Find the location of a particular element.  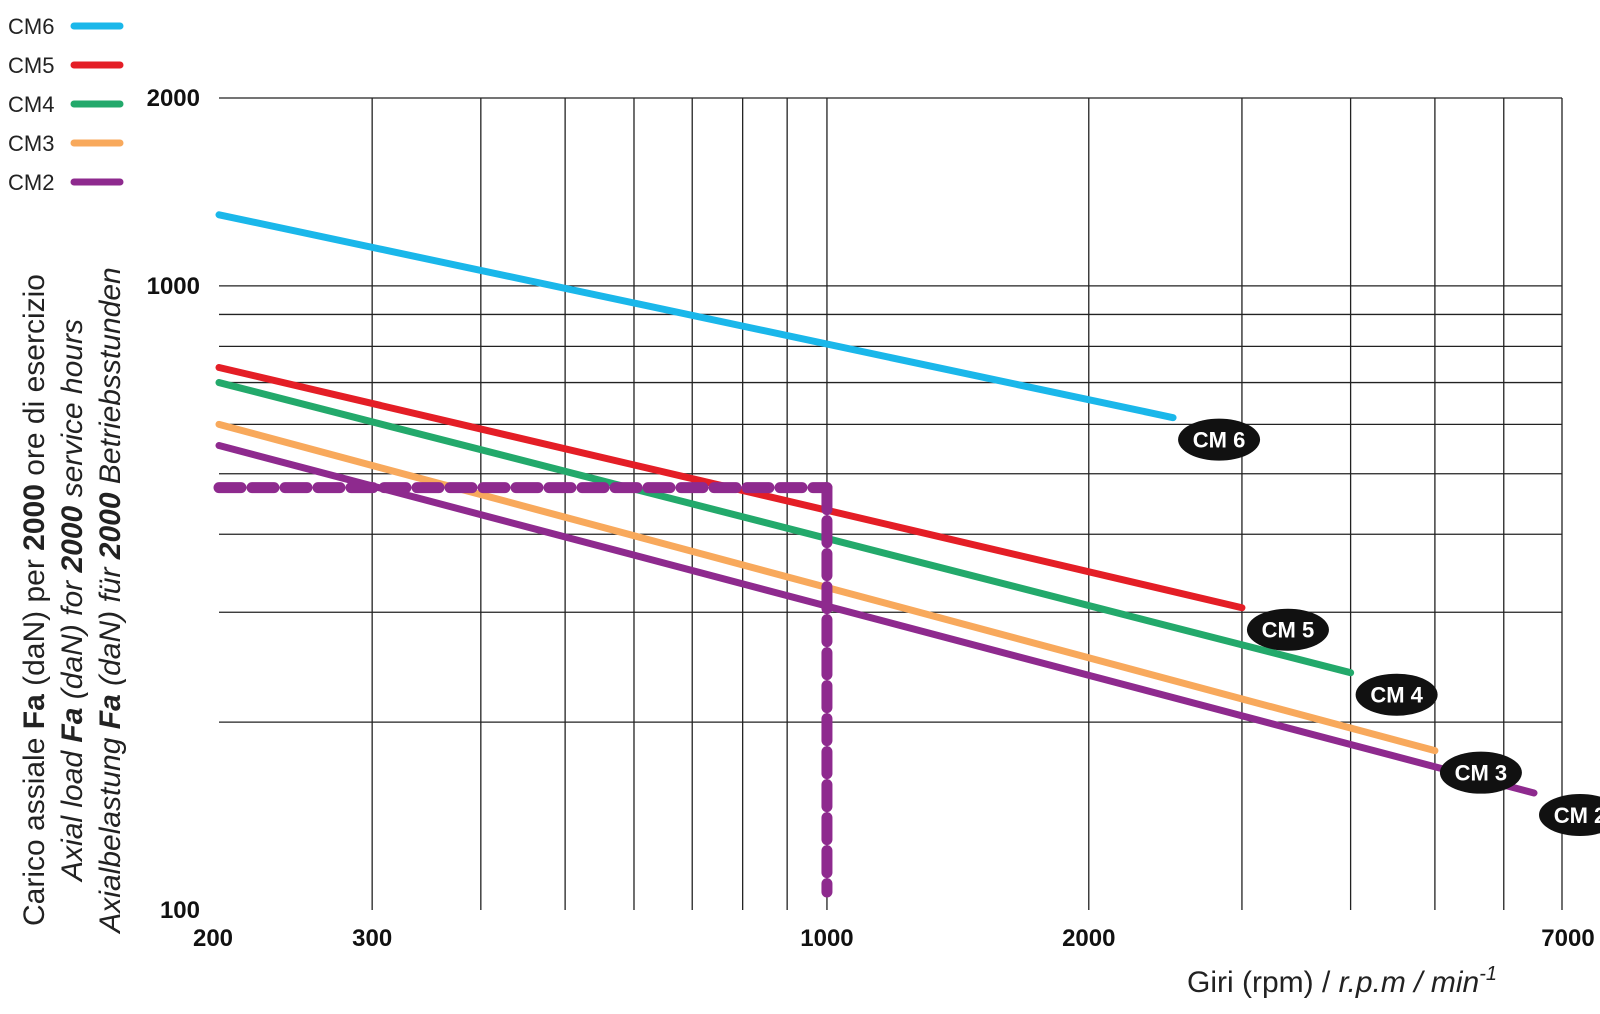

series-tag-bg-cm4 is located at coordinates (1396, 694).